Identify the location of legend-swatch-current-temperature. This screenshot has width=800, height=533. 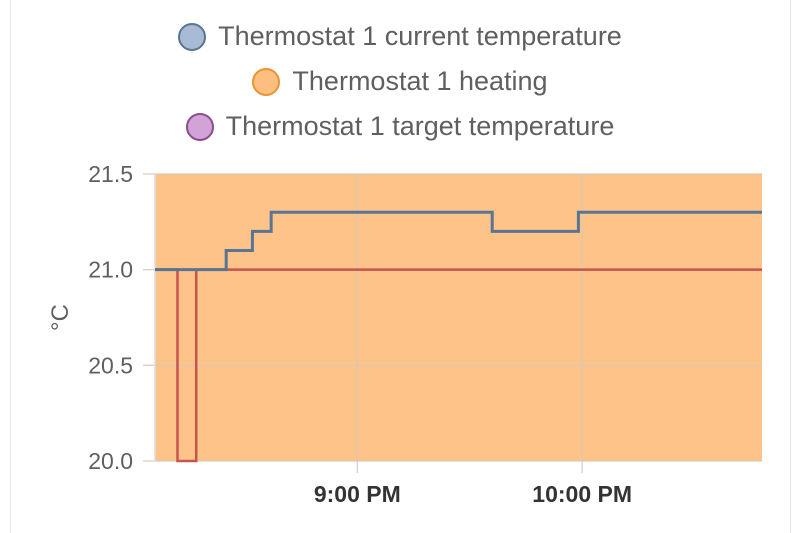
(192, 36).